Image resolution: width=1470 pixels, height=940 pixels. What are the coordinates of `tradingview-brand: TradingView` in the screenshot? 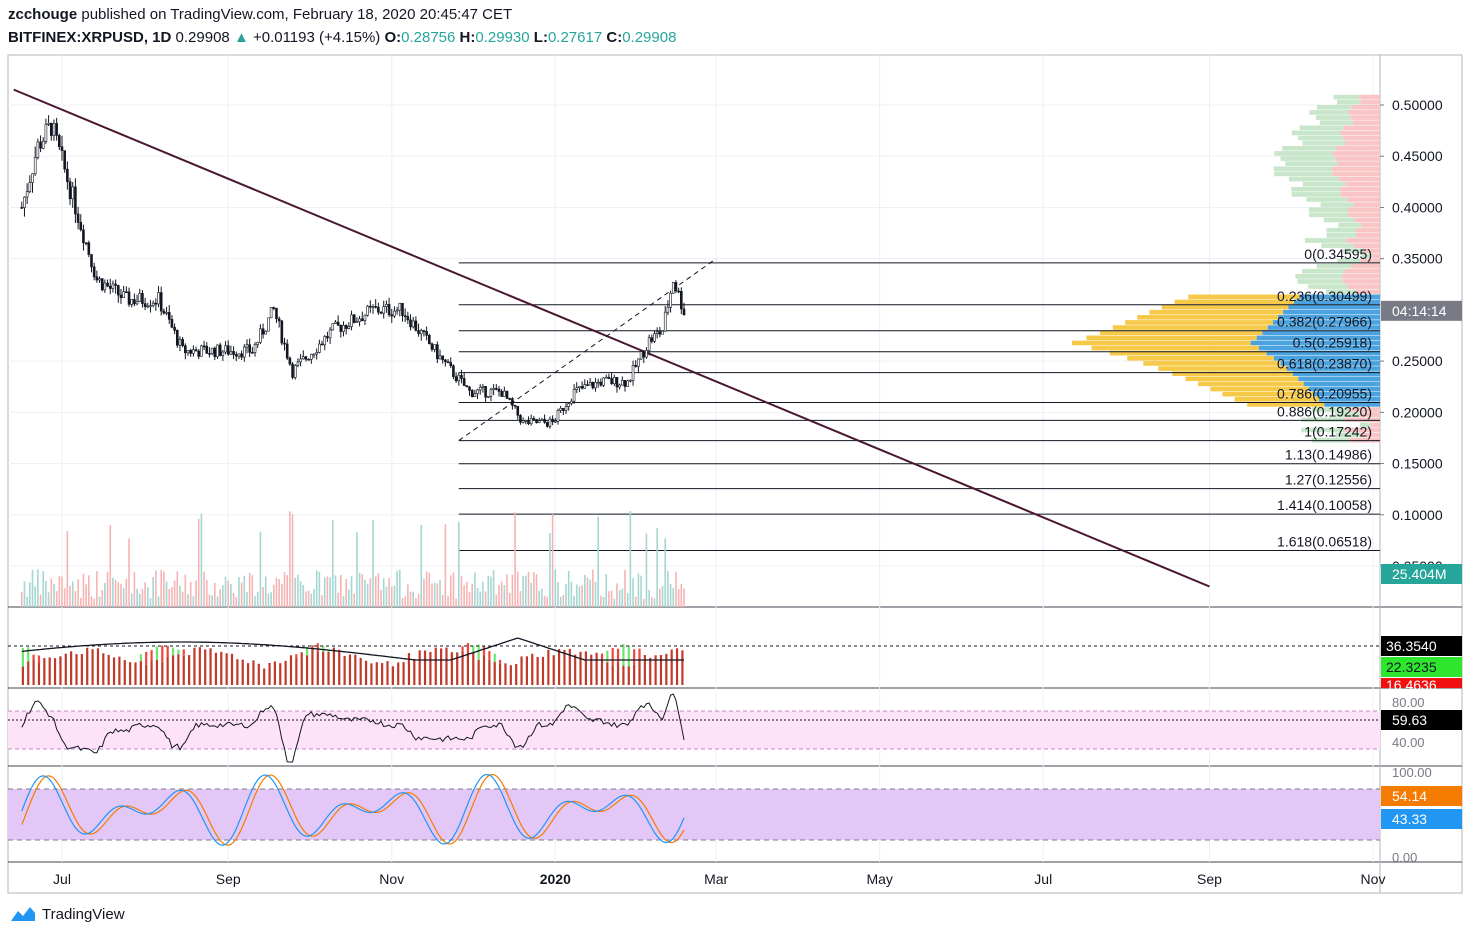 It's located at (83, 914).